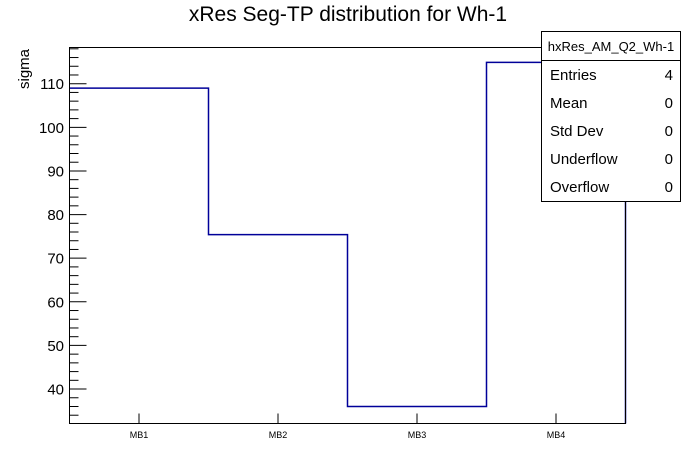  Describe the element at coordinates (52, 84) in the screenshot. I see `y-tick-label: 110` at that location.